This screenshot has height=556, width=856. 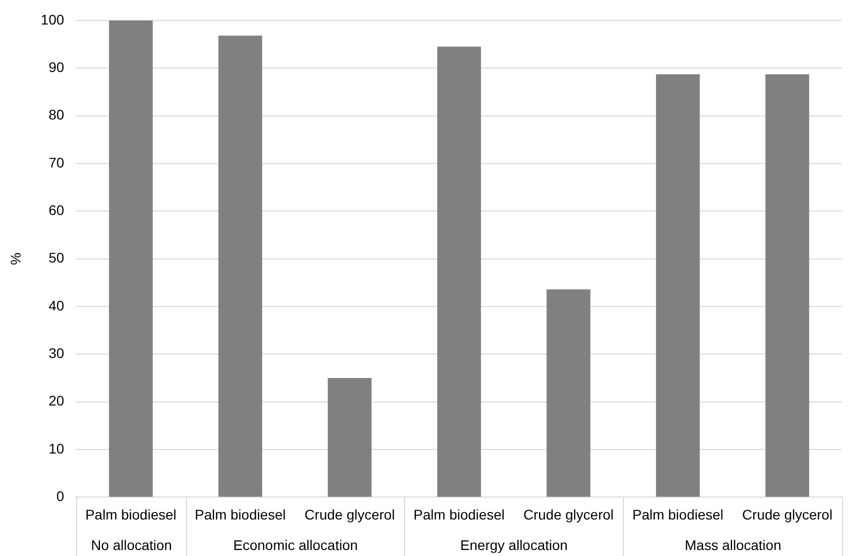 I want to click on y-tick-label: 10, so click(x=56, y=448).